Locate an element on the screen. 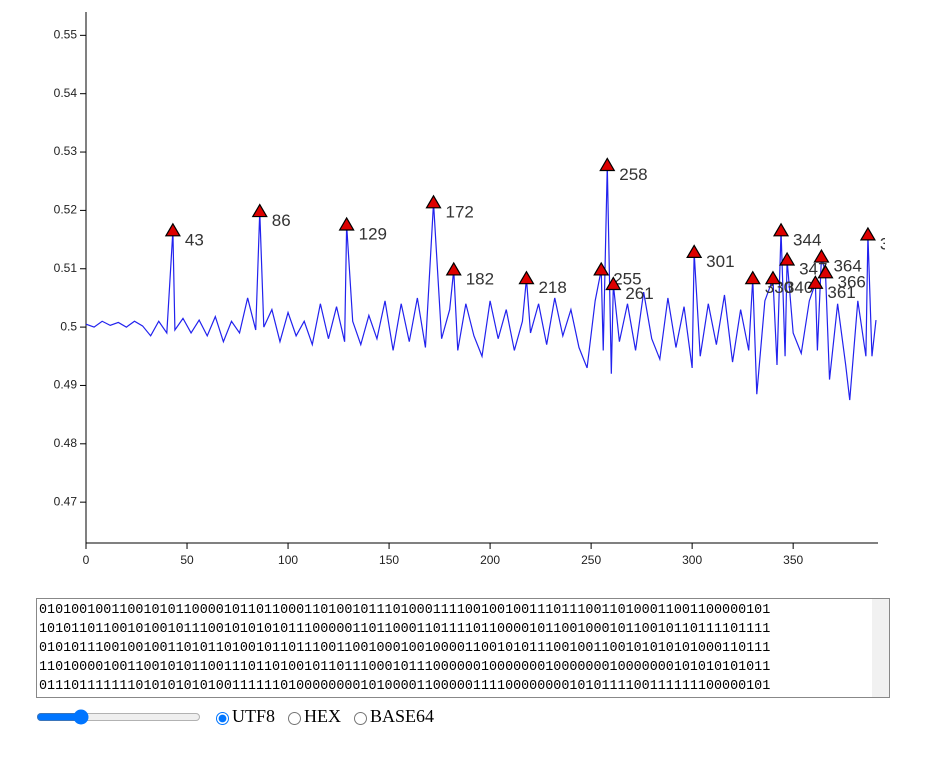 This screenshot has height=761, width=942. encoding-option: HEX is located at coordinates (312, 716).